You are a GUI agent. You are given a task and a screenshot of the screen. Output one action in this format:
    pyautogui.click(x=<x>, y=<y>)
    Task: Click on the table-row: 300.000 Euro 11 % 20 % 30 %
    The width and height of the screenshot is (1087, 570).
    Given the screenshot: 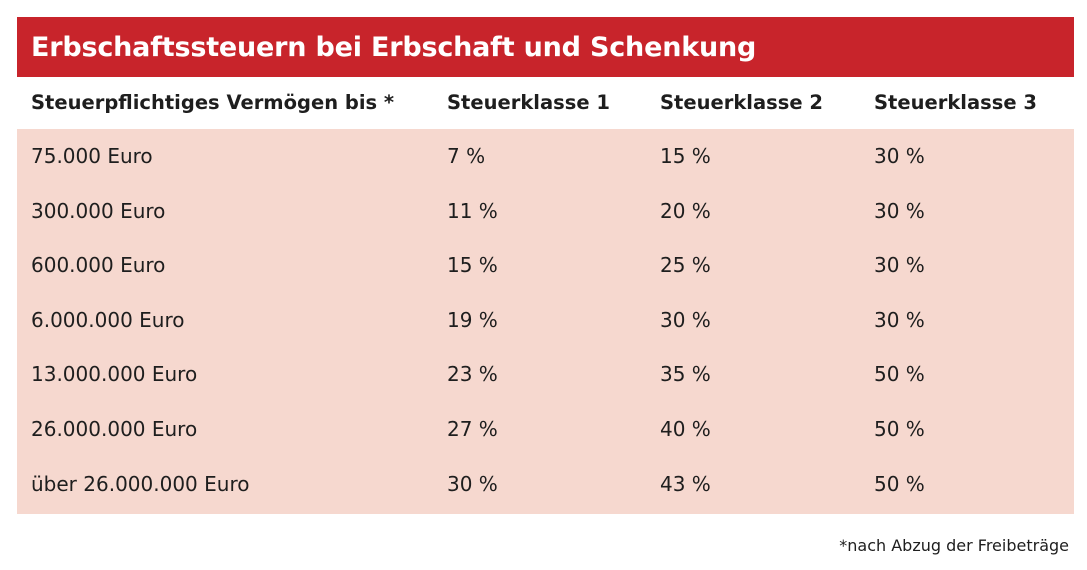 What is the action you would take?
    pyautogui.click(x=545, y=211)
    